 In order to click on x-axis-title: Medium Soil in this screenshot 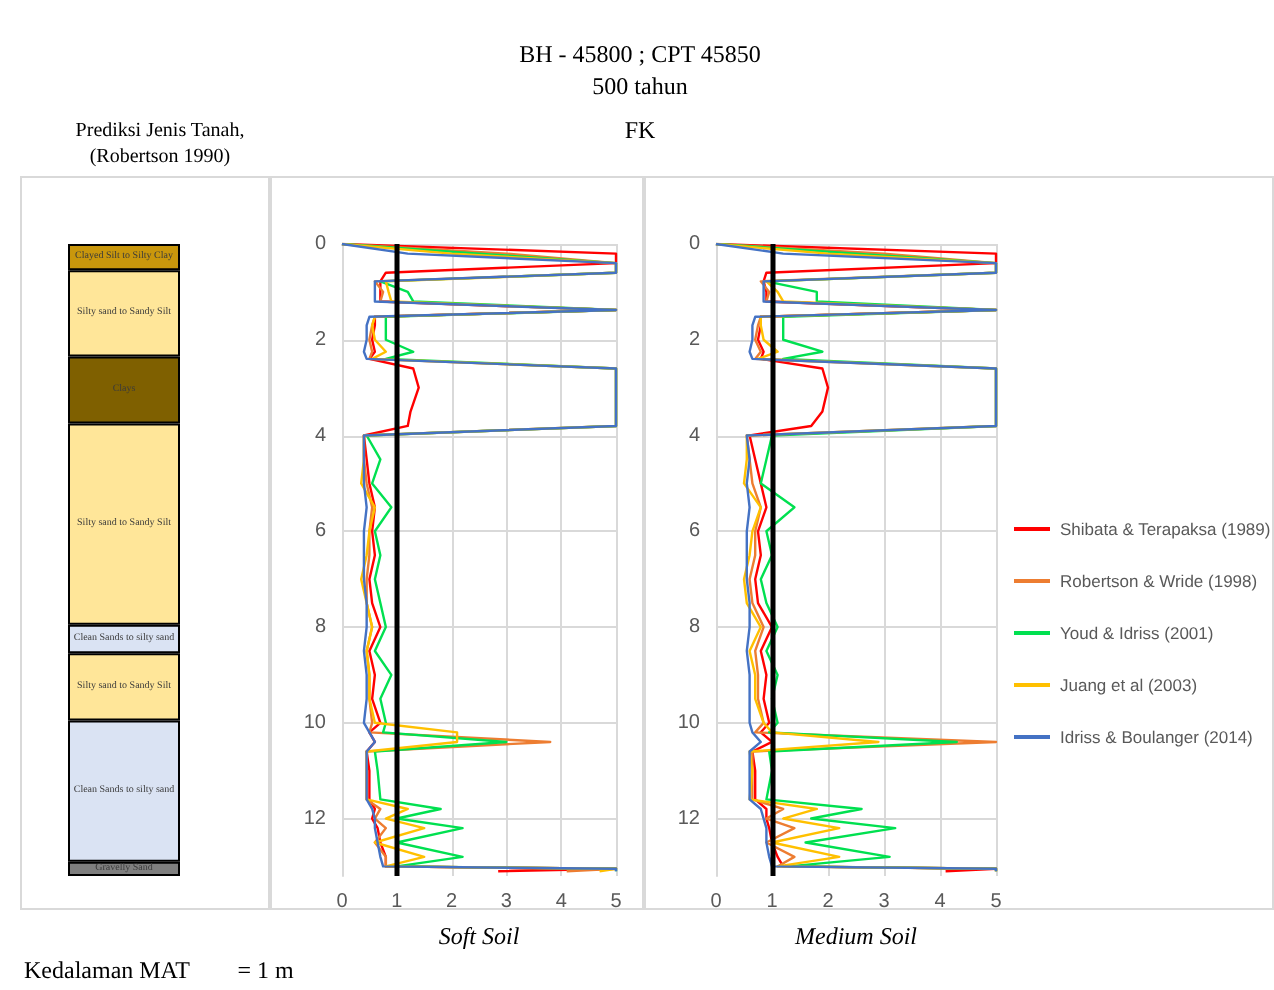, I will do `click(856, 936)`.